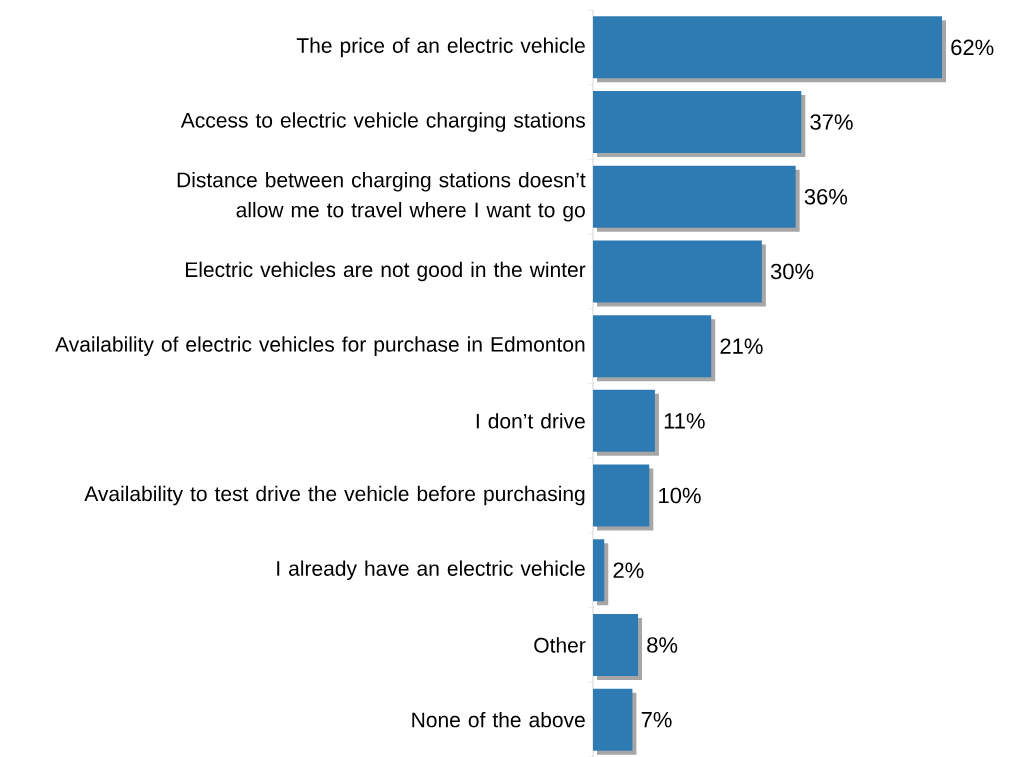  What do you see at coordinates (684, 421) in the screenshot?
I see `data-label: 11%` at bounding box center [684, 421].